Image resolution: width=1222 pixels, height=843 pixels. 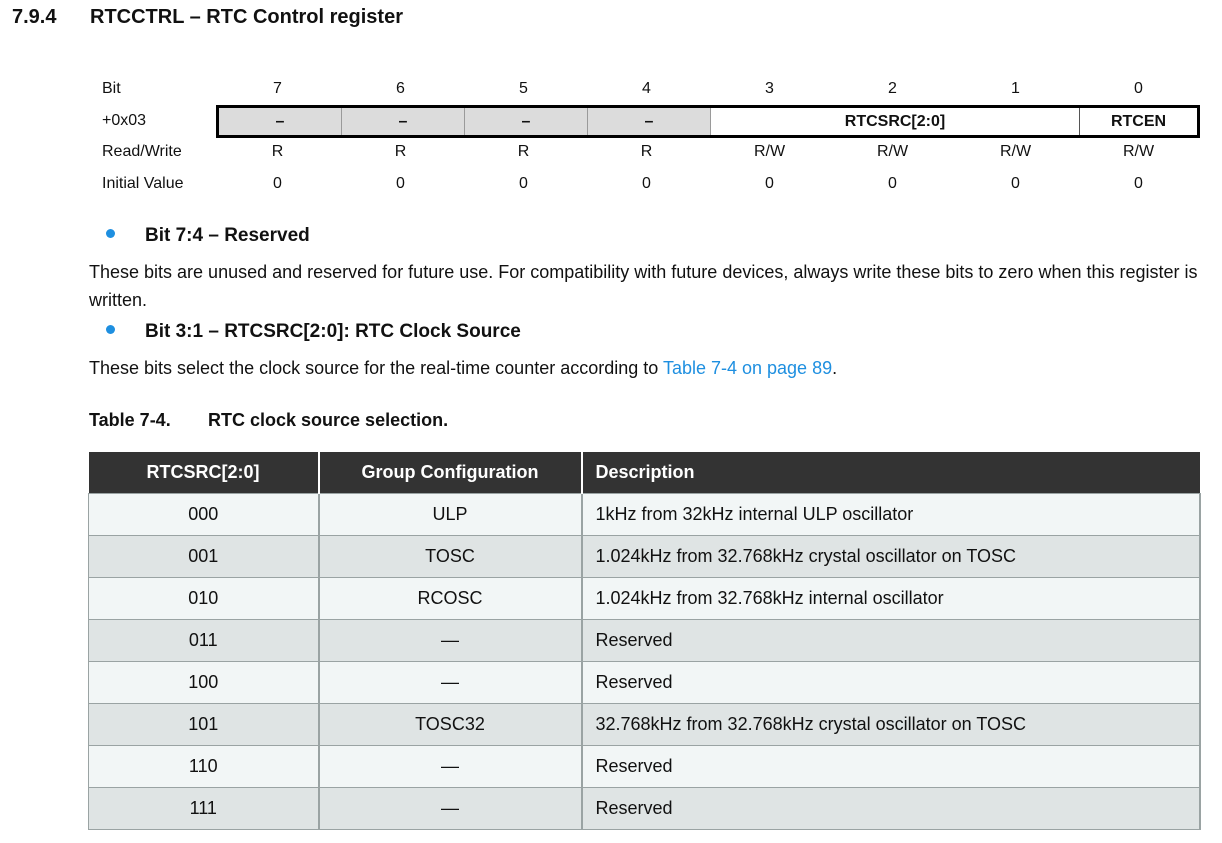 I want to click on rtcsrc-cell: 000, so click(x=204, y=514).